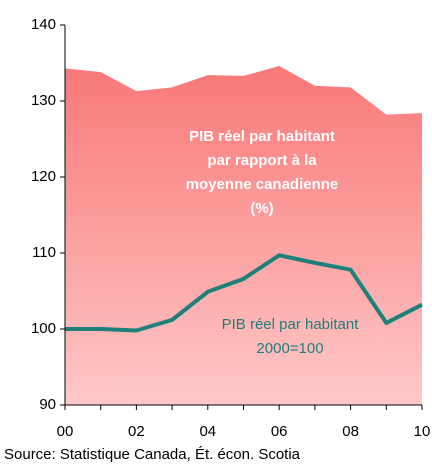  Describe the element at coordinates (43, 176) in the screenshot. I see `y-tick-label: 120` at that location.